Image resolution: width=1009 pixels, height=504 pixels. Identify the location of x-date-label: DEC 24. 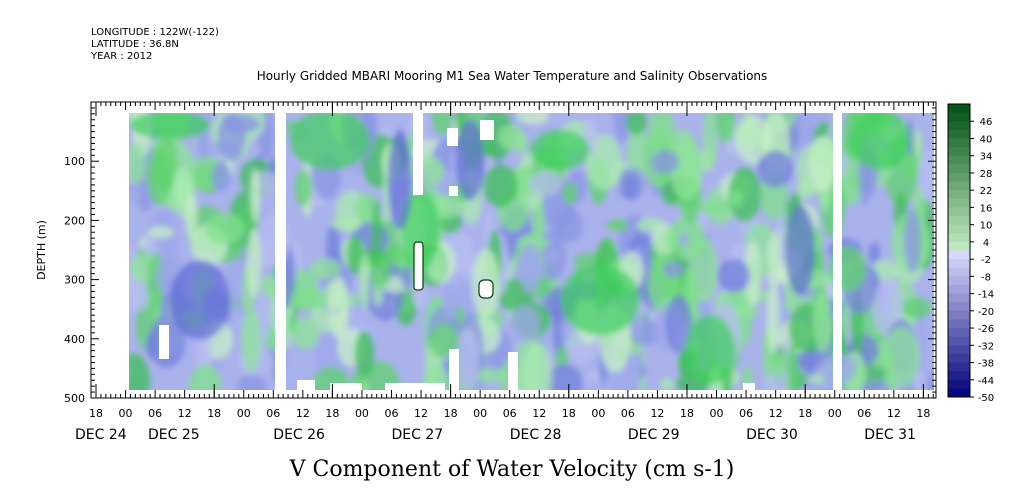
(101, 435).